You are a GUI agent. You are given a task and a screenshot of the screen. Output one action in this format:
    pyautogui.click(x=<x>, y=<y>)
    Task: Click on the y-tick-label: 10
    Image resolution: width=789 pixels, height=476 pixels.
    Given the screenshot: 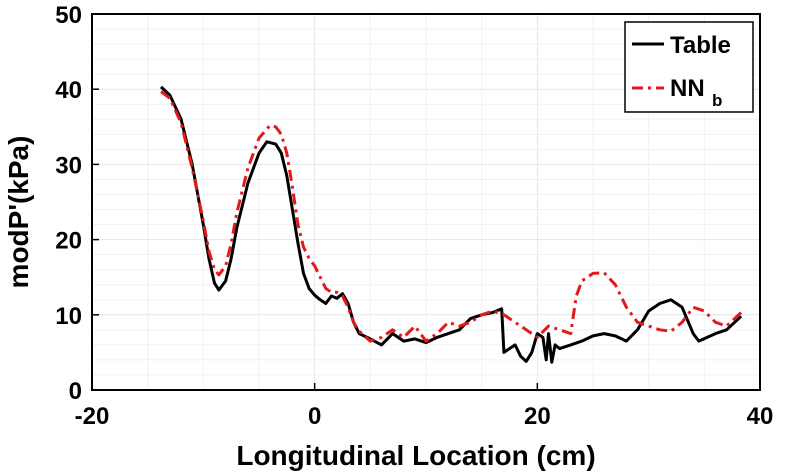 What is the action you would take?
    pyautogui.click(x=68, y=316)
    